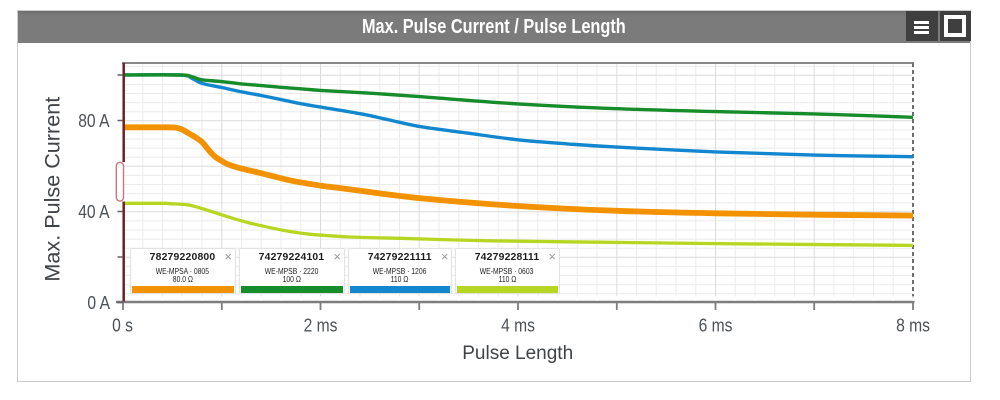  Describe the element at coordinates (94, 212) in the screenshot. I see `svg-text: 40 A` at that location.